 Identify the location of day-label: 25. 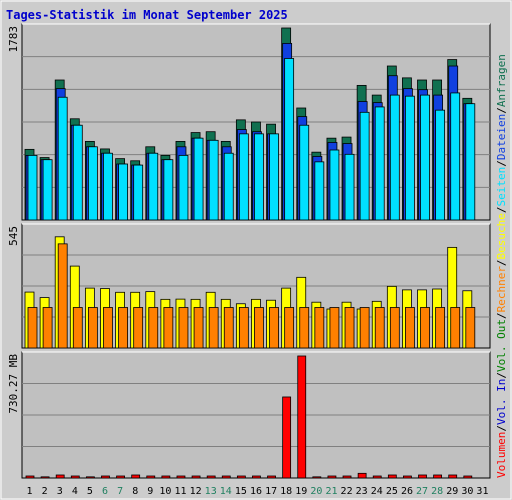
(392, 491).